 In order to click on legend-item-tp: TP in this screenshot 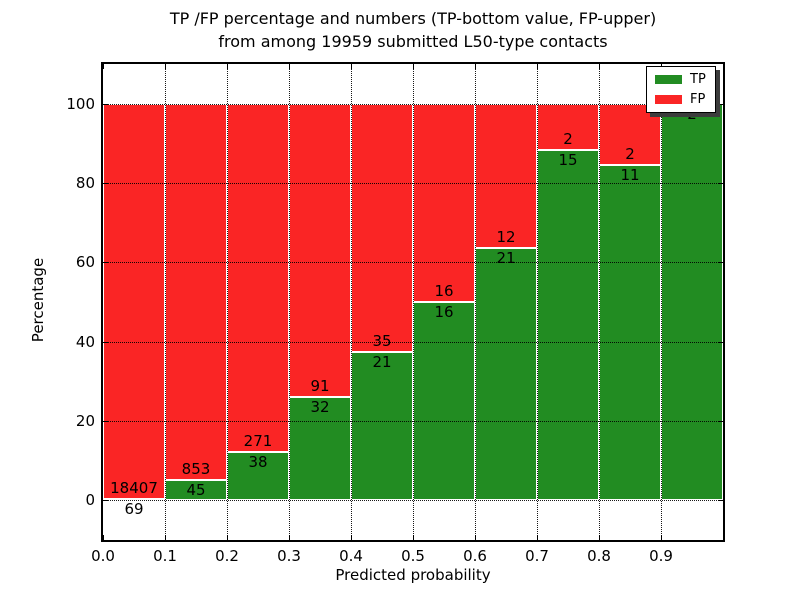, I will do `click(680, 79)`.